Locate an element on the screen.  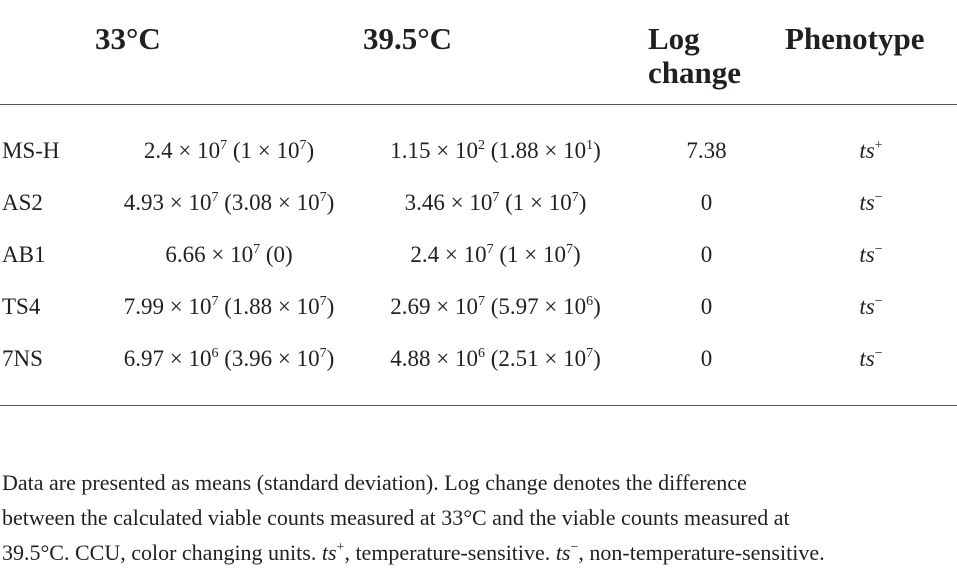
table-cell: 2.69 × 107 (5.97 × 106) is located at coordinates (495, 307).